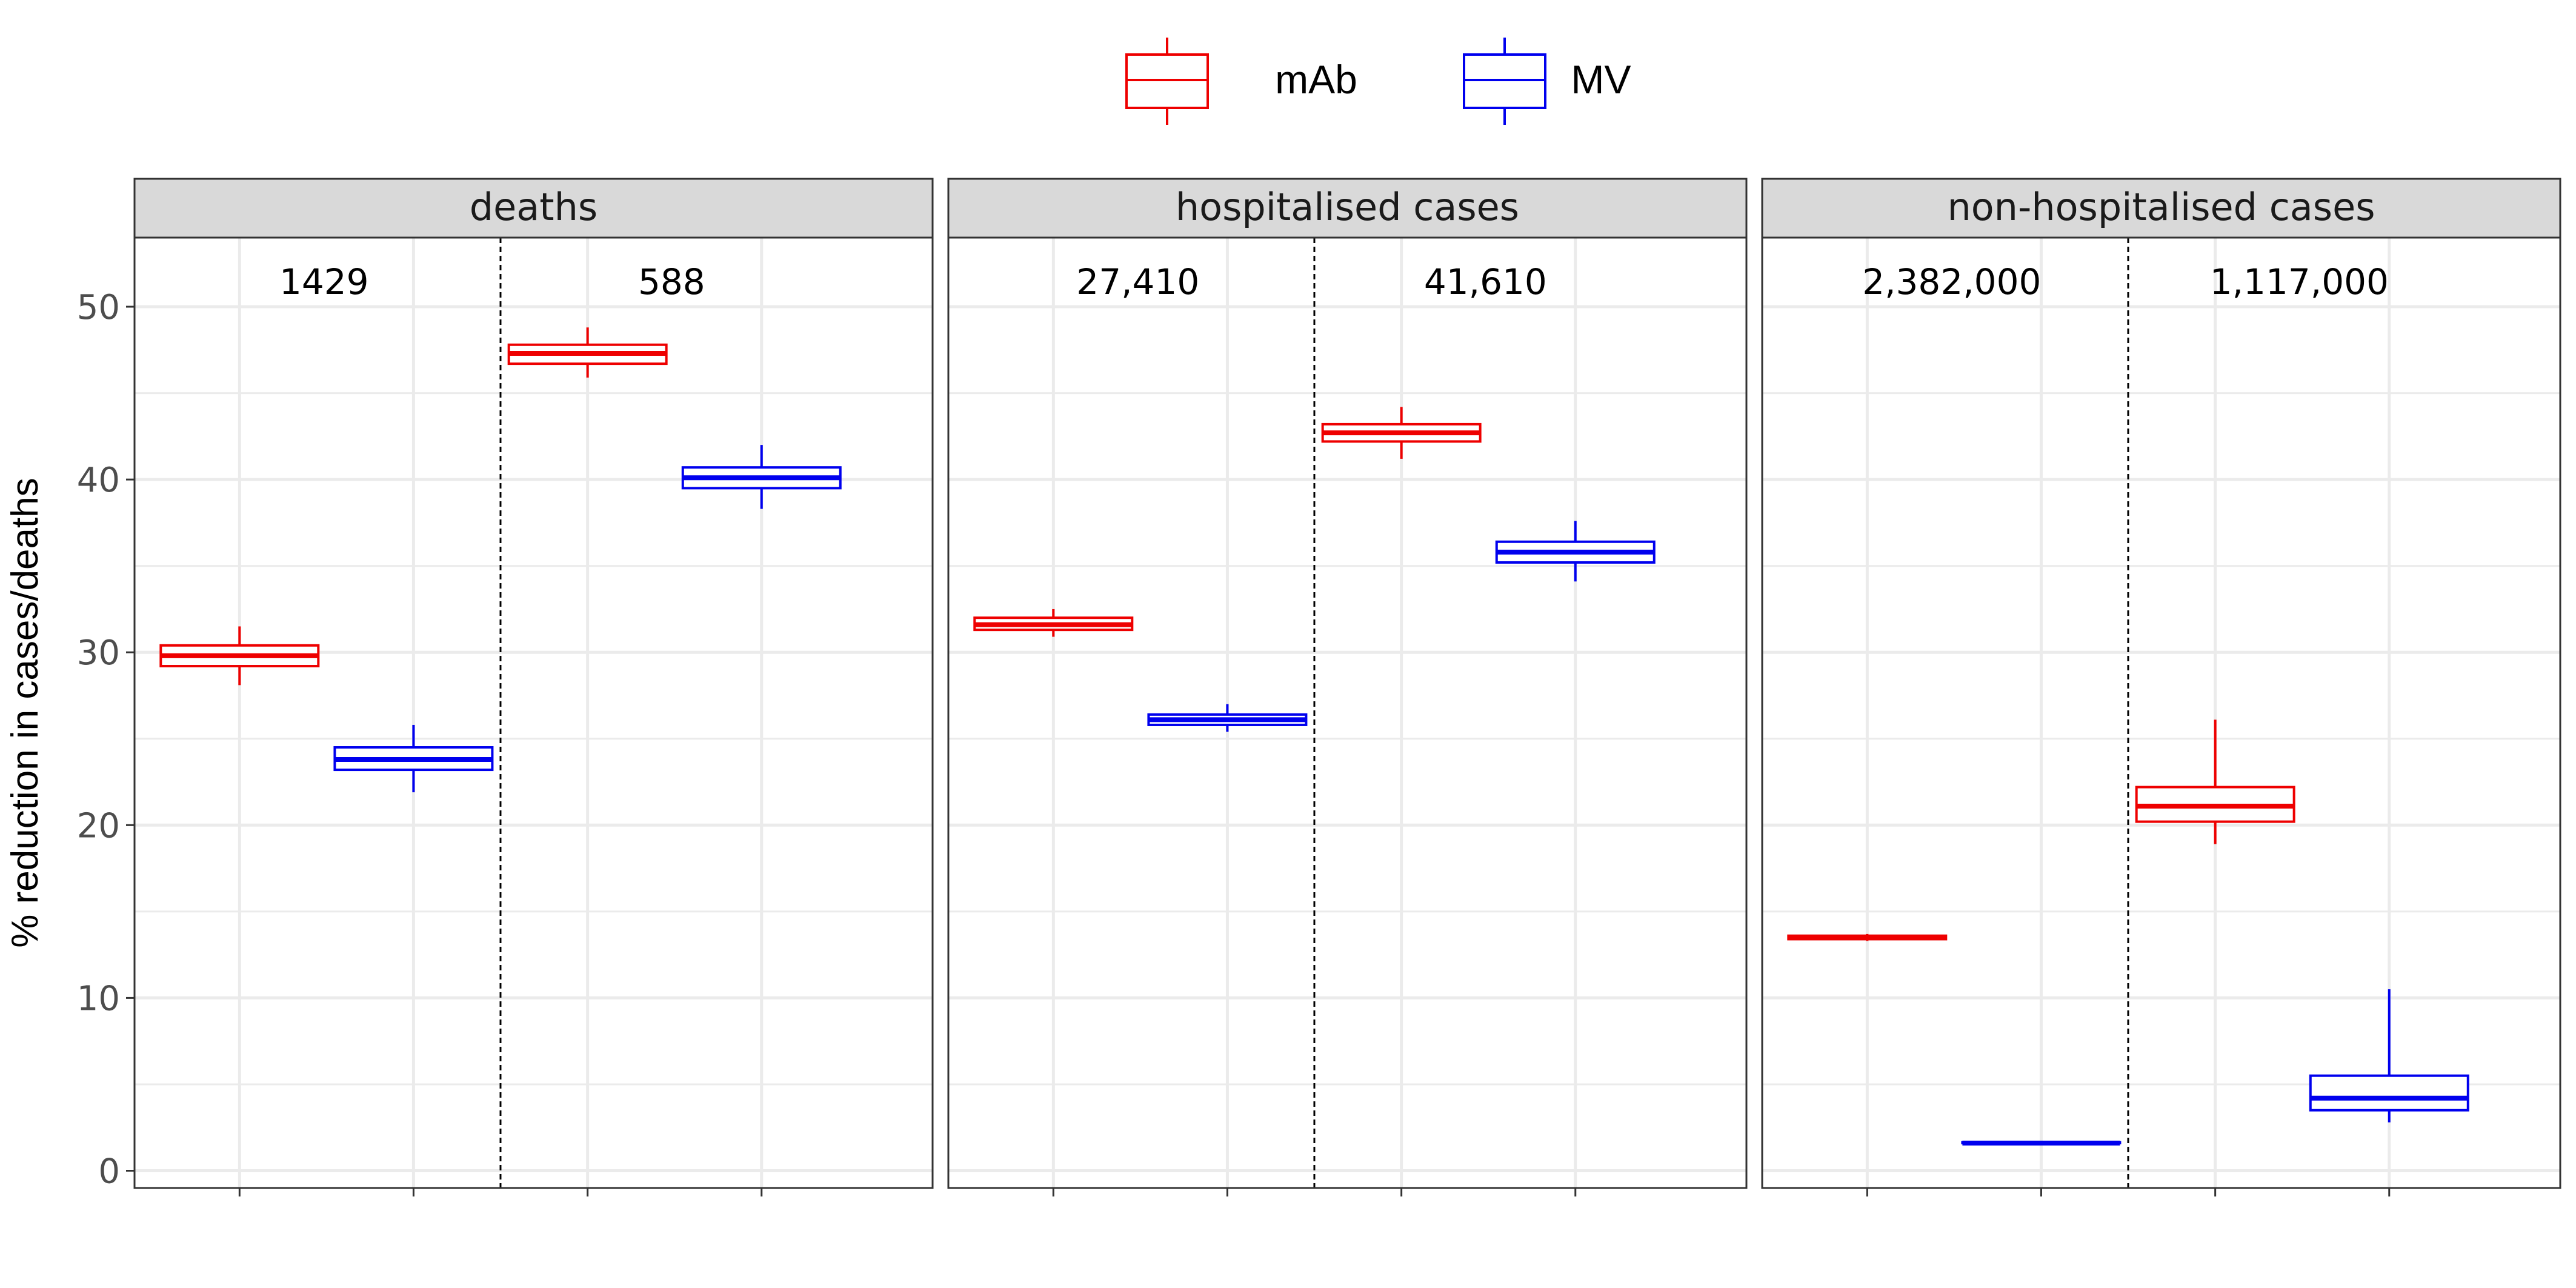  What do you see at coordinates (98, 481) in the screenshot?
I see `y-tick-label: 40` at bounding box center [98, 481].